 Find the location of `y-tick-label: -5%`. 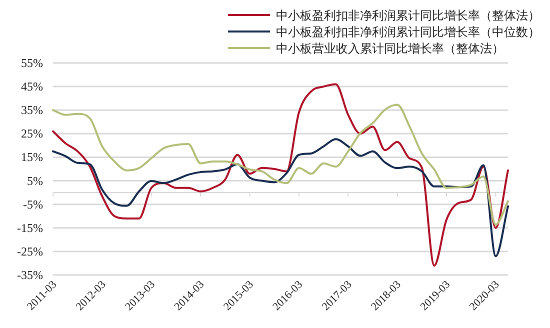

y-tick-label: -5% is located at coordinates (33, 204).